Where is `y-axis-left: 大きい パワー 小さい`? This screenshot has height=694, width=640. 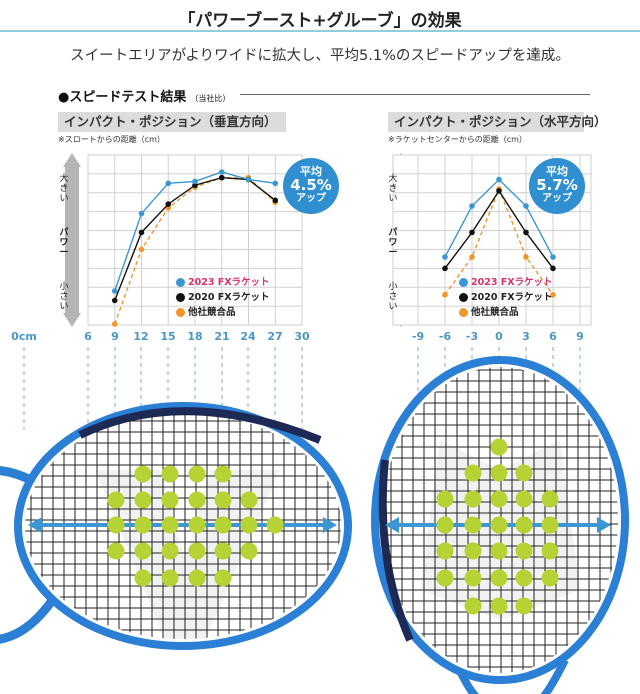 y-axis-left: 大きい パワー 小さい is located at coordinates (64, 245).